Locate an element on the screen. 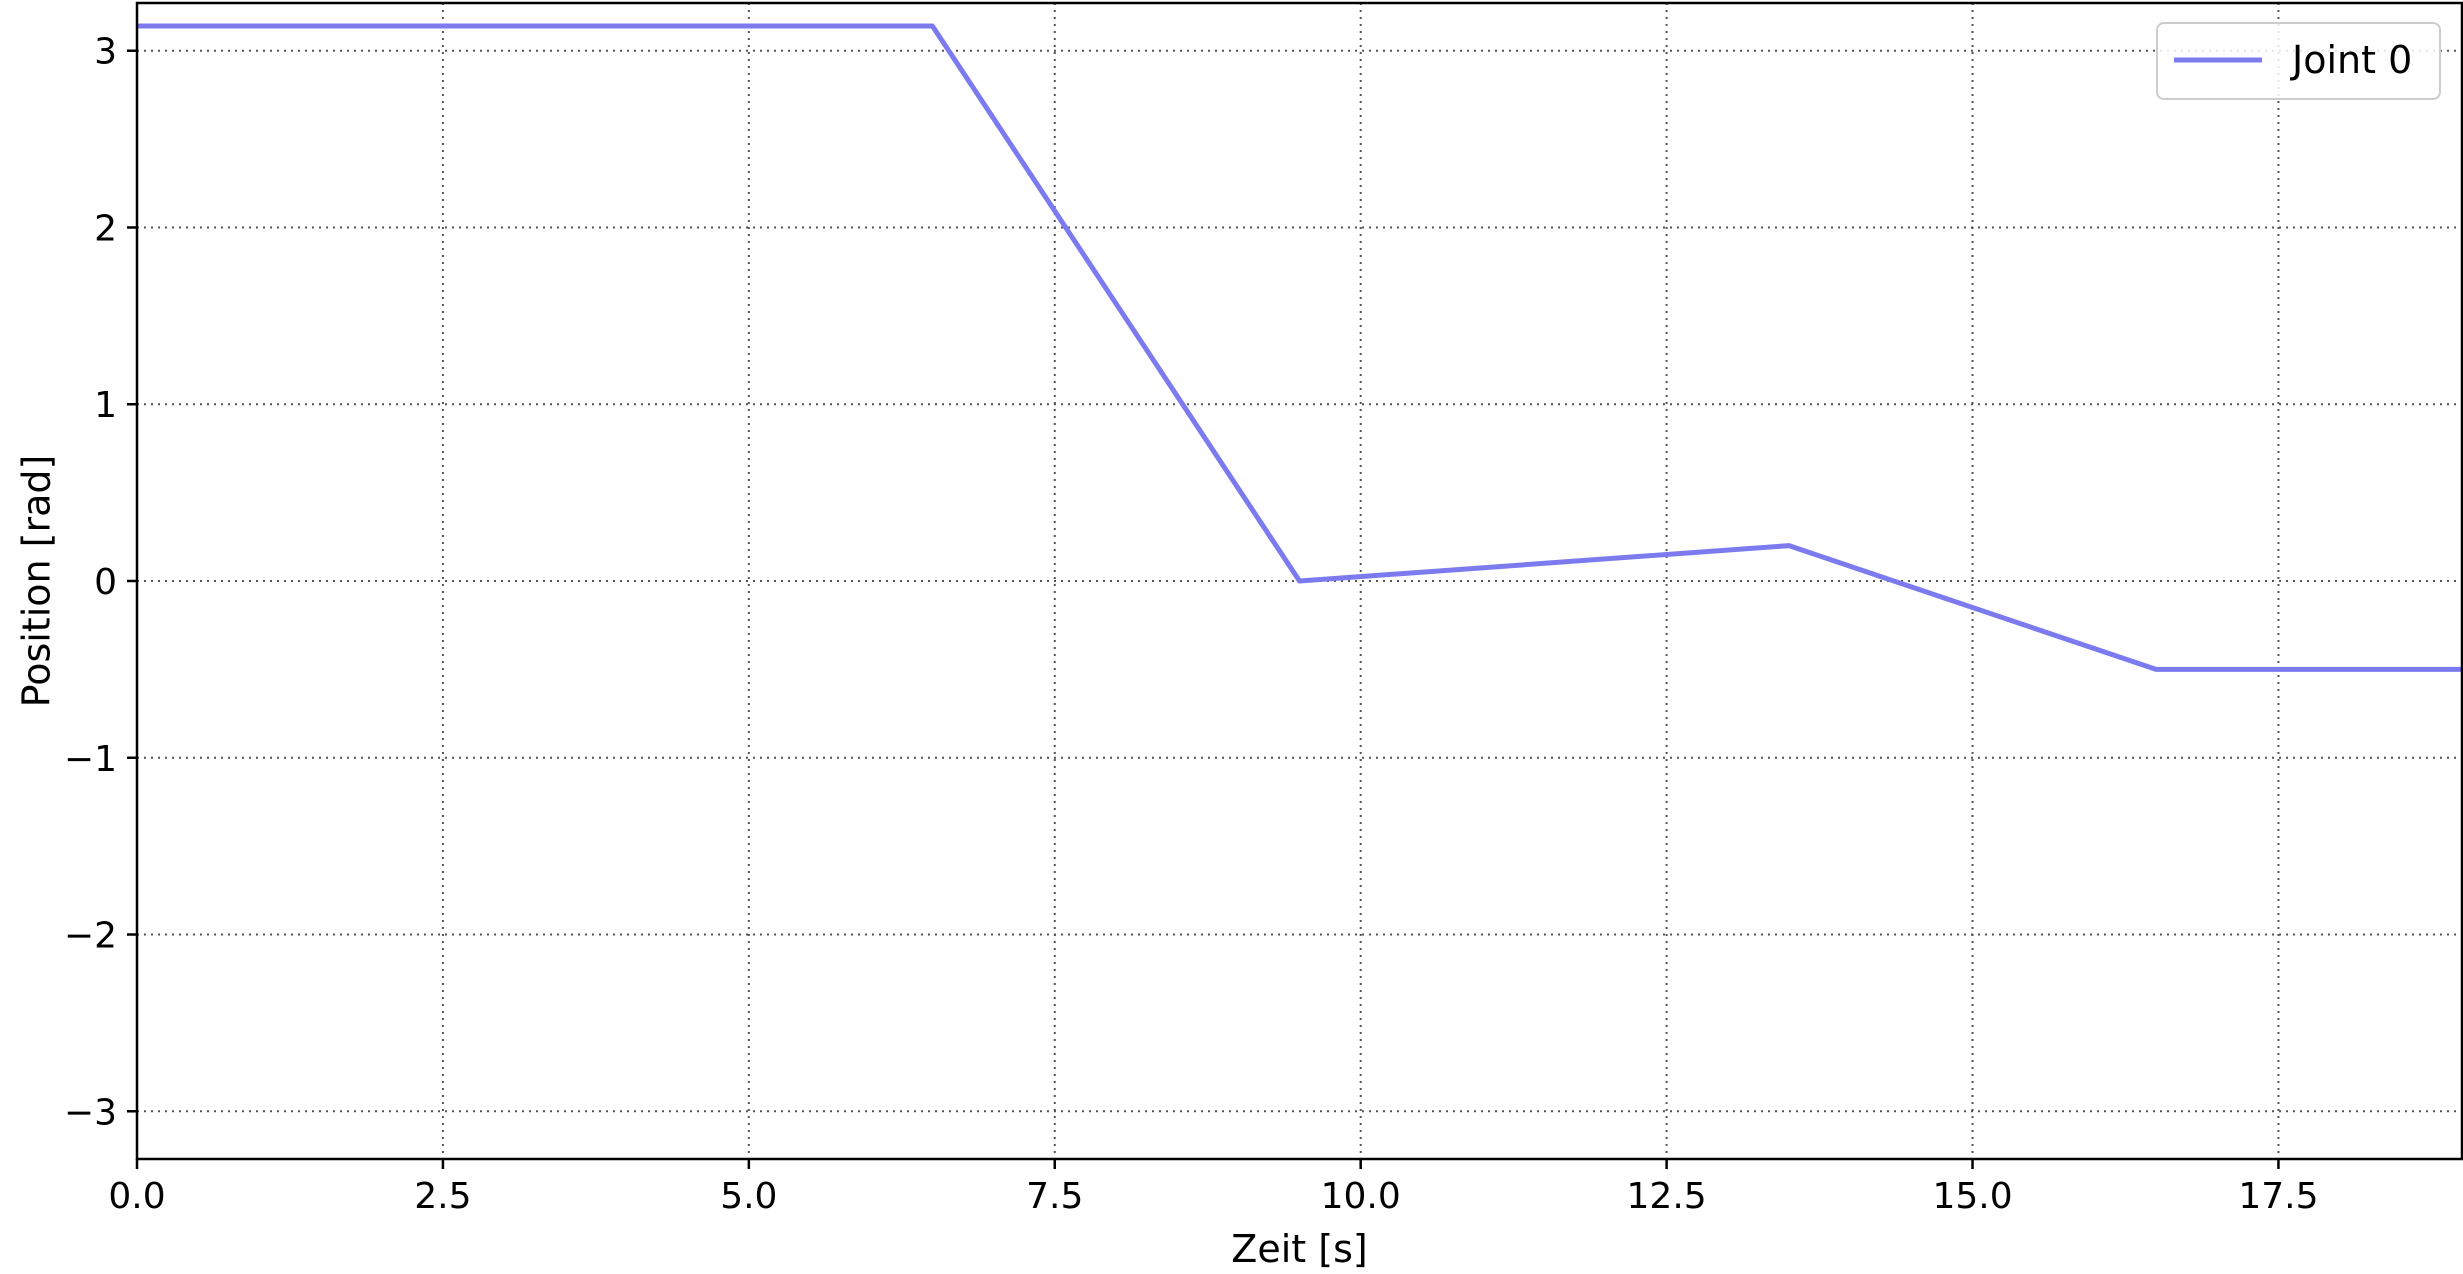  x-tick-label: 17.5 is located at coordinates (2278, 1196).